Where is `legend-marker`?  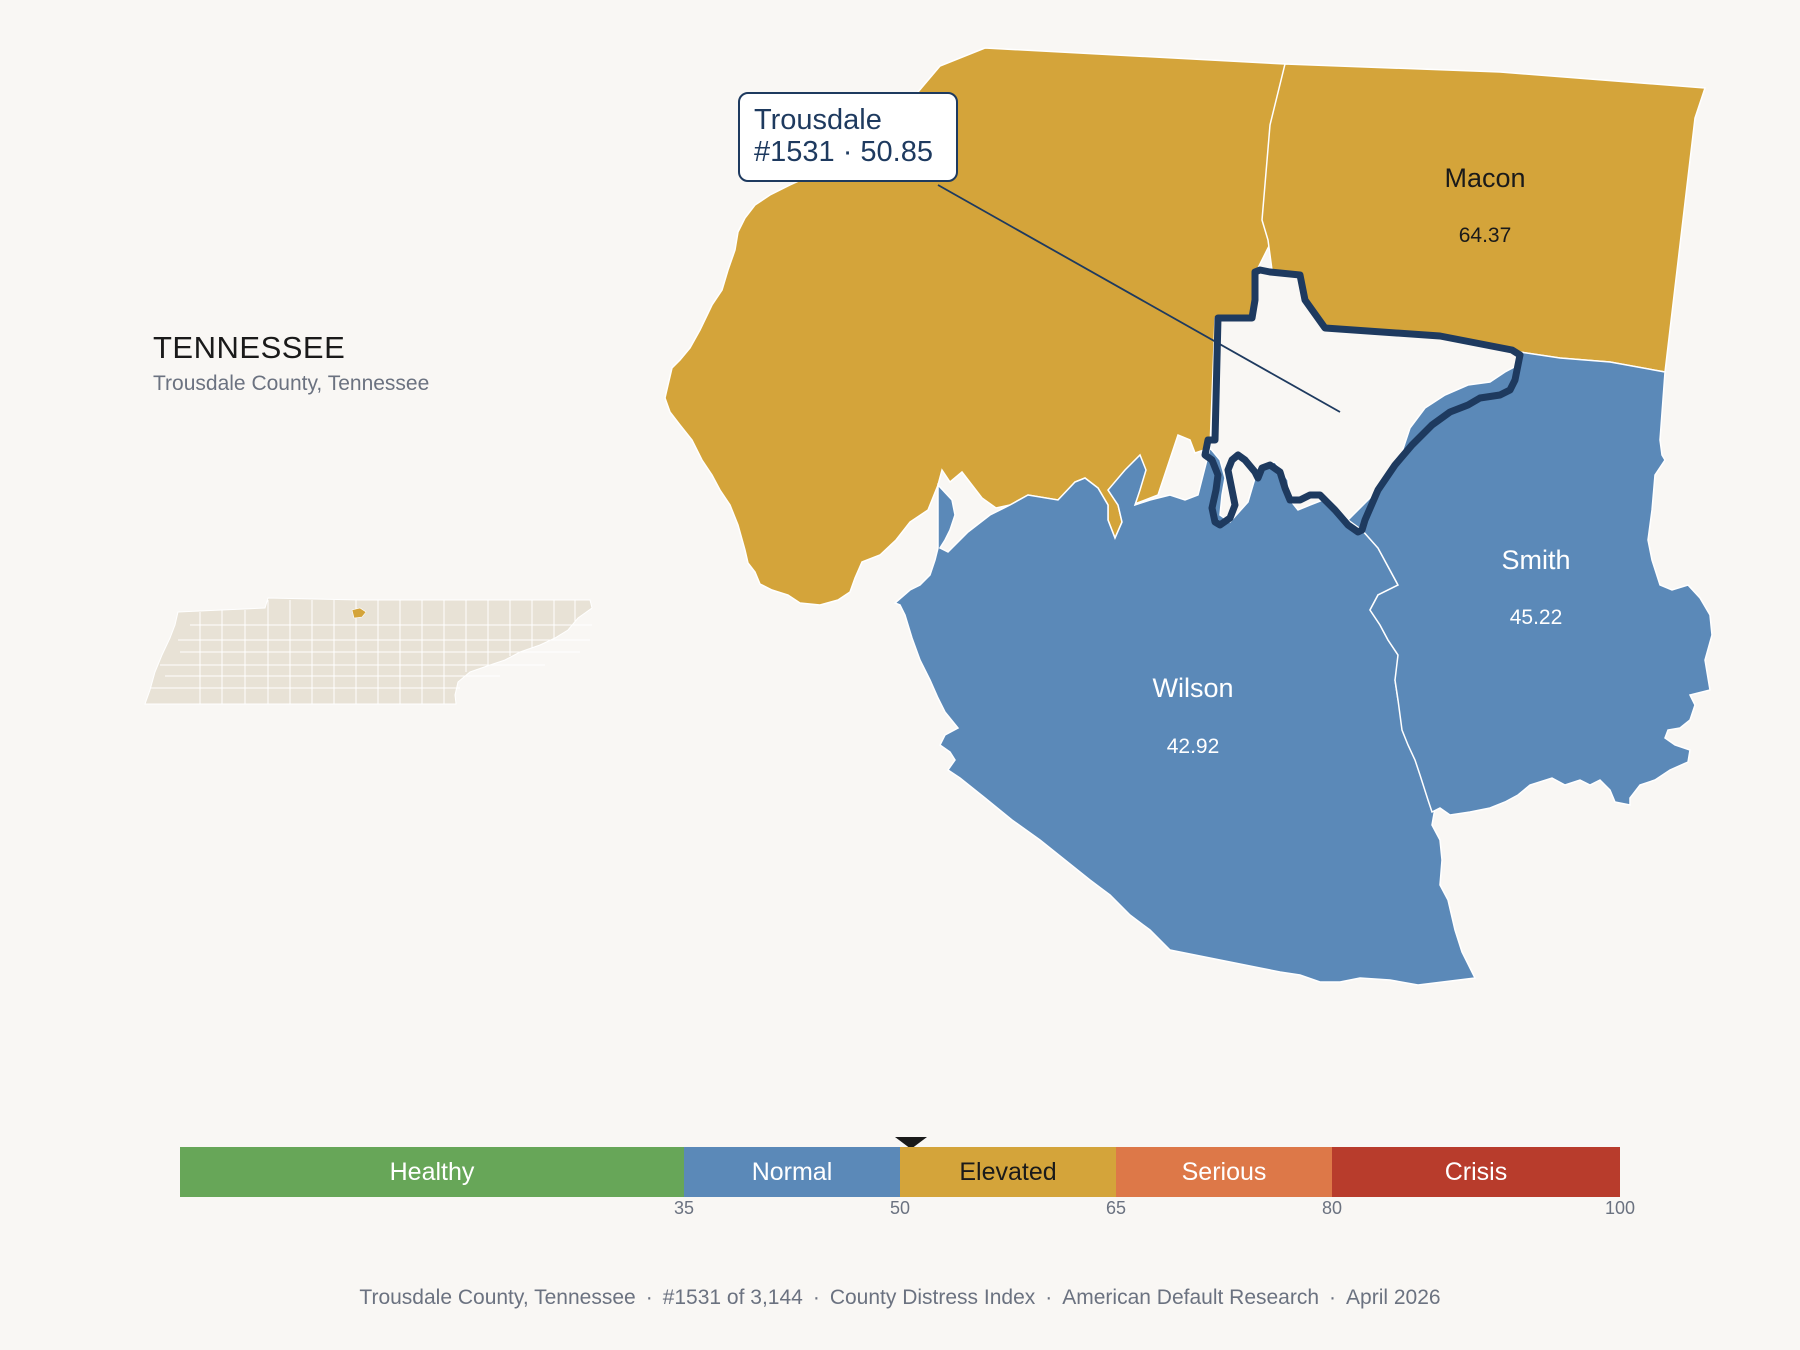 legend-marker is located at coordinates (911, 1143).